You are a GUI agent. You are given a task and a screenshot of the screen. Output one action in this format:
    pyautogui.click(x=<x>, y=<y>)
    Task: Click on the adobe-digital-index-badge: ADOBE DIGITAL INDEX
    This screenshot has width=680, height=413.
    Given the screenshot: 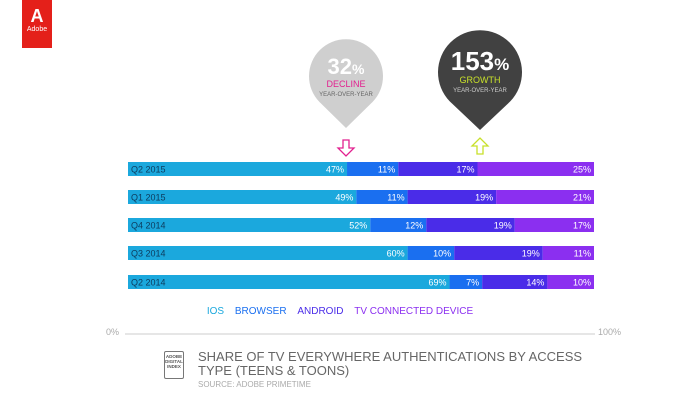 What is the action you would take?
    pyautogui.click(x=174, y=365)
    